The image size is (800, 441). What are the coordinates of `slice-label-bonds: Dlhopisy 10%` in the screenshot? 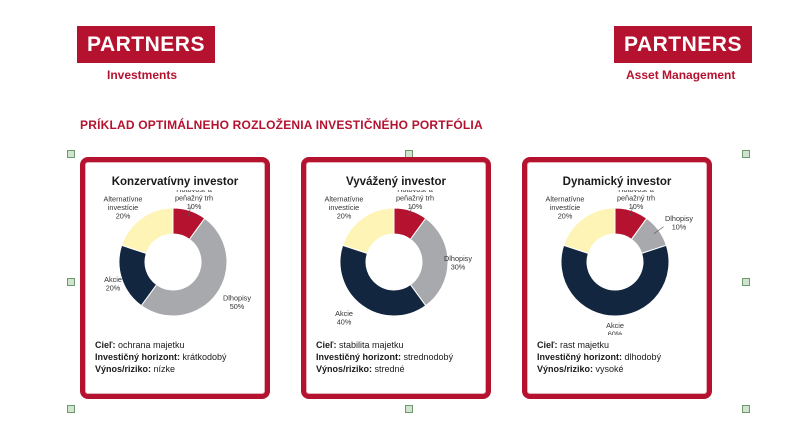 It's located at (679, 223).